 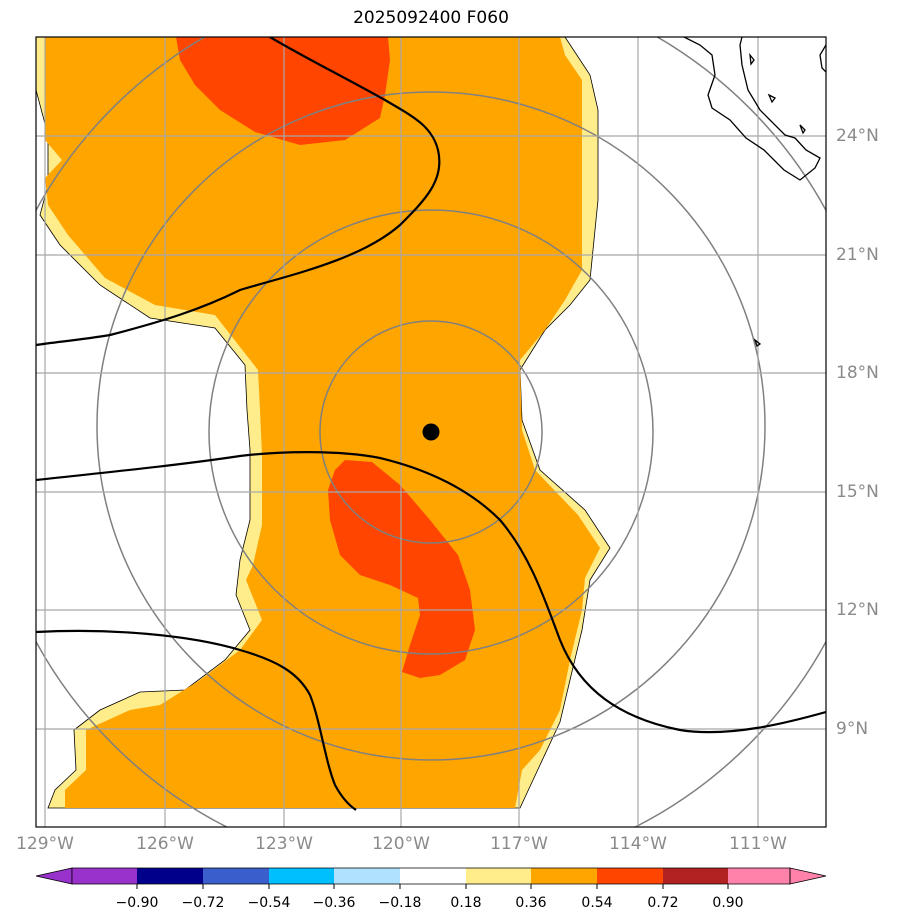 What do you see at coordinates (519, 844) in the screenshot?
I see `lon-label-117w: 117°W` at bounding box center [519, 844].